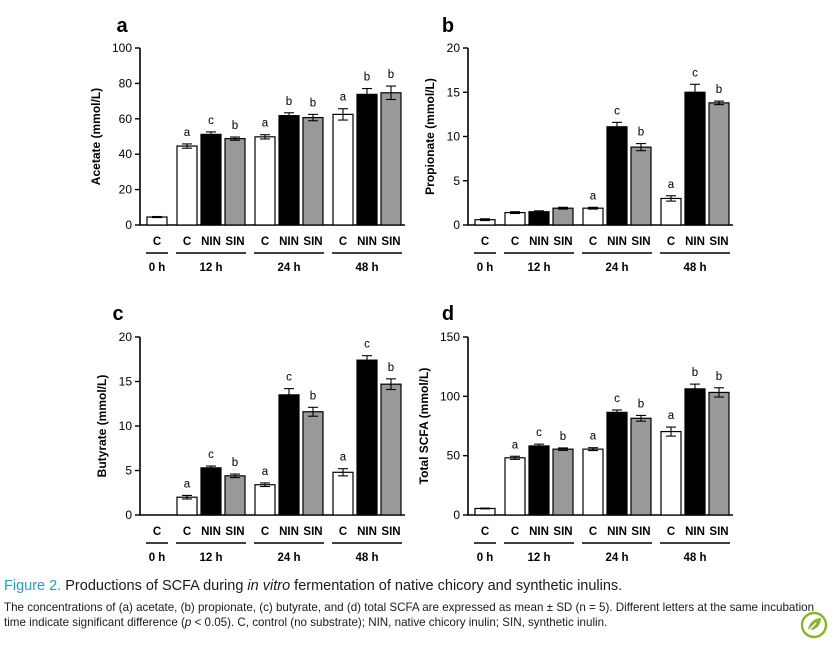  What do you see at coordinates (126, 83) in the screenshot?
I see `y-tick-label: 80` at bounding box center [126, 83].